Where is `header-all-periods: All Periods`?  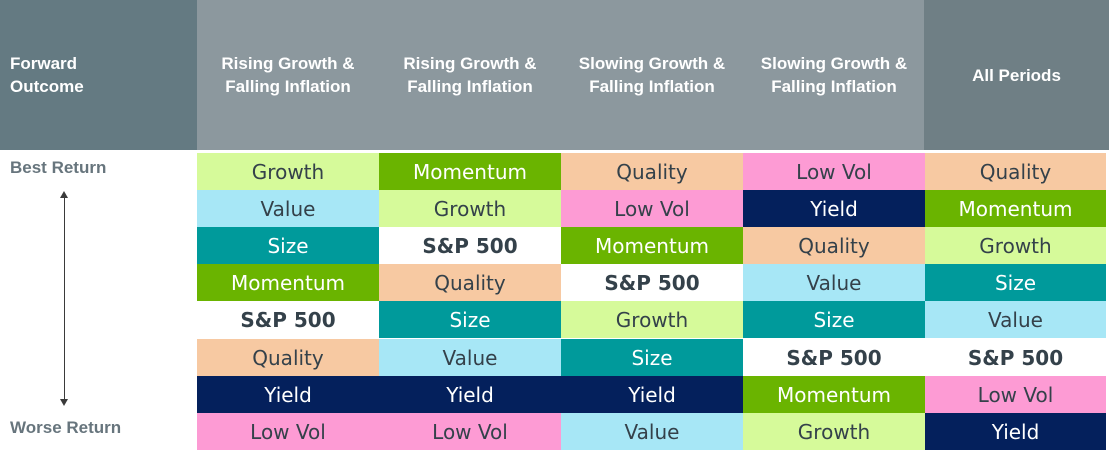
header-all-periods: All Periods is located at coordinates (1016, 75).